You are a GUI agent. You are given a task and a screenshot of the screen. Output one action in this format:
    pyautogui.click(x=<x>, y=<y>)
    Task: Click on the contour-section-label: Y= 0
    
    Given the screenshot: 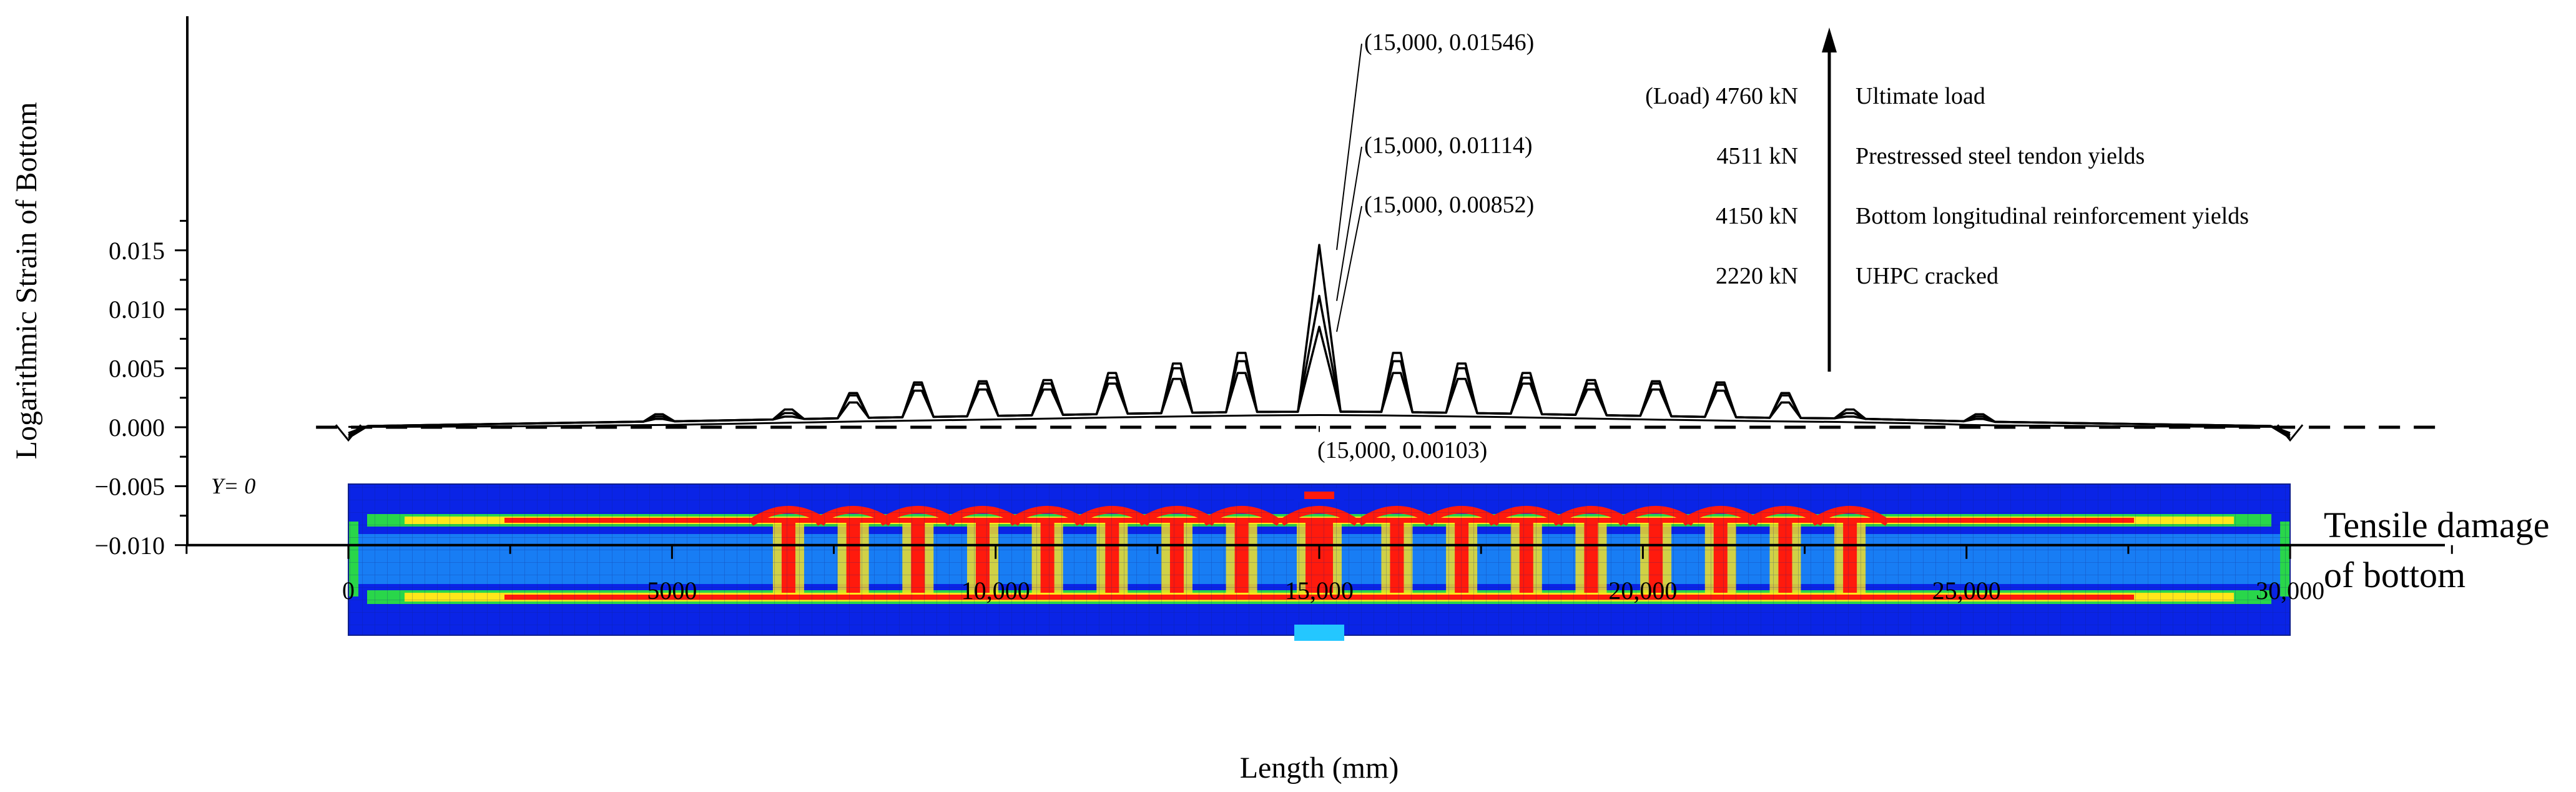 What is the action you would take?
    pyautogui.click(x=233, y=485)
    